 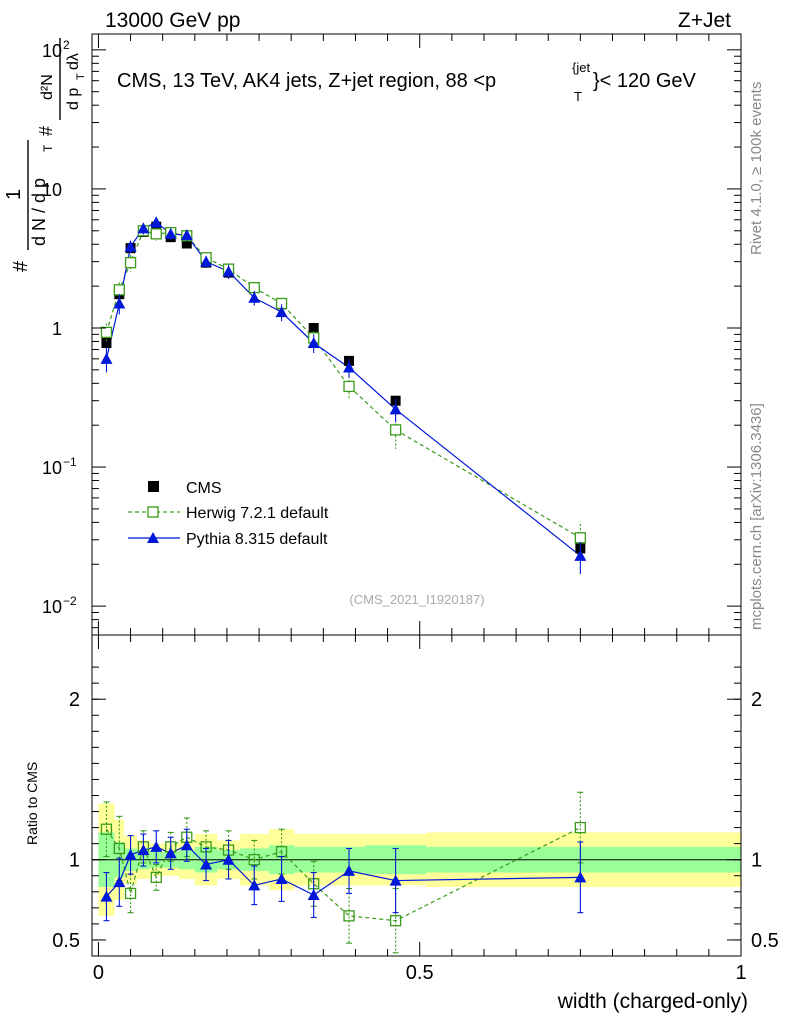 I want to click on ratio-ytick-label-right: 0.5, so click(x=765, y=941).